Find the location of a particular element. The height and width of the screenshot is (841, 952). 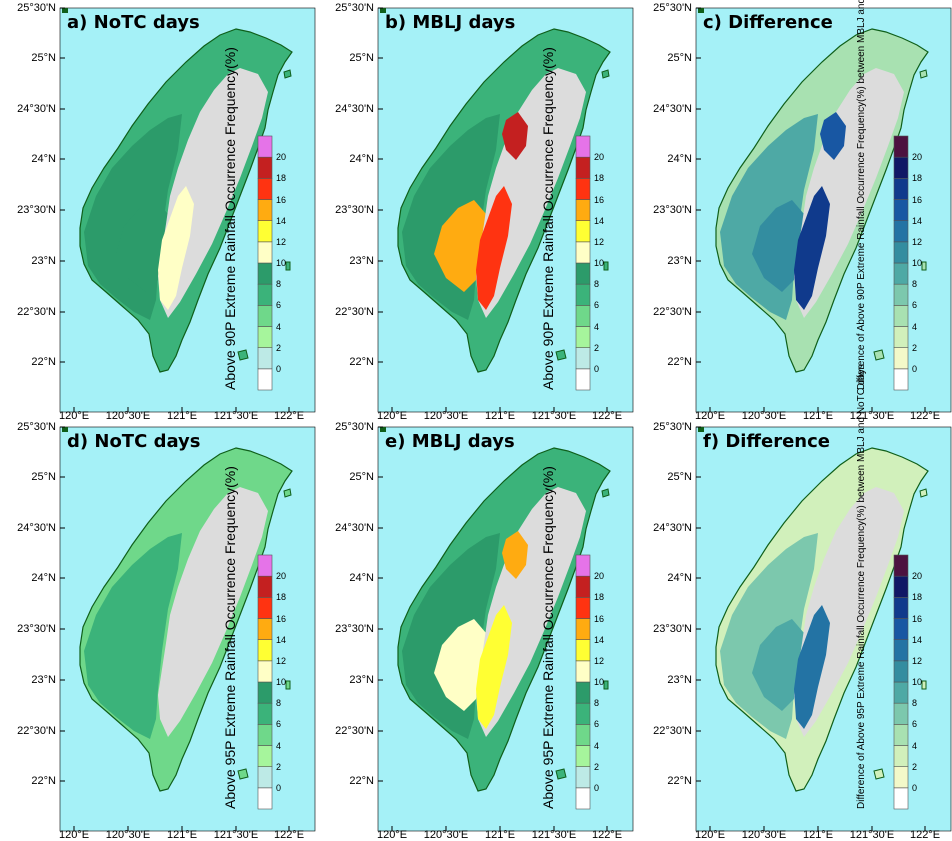

panel-title: d) NoTC days is located at coordinates (134, 441).